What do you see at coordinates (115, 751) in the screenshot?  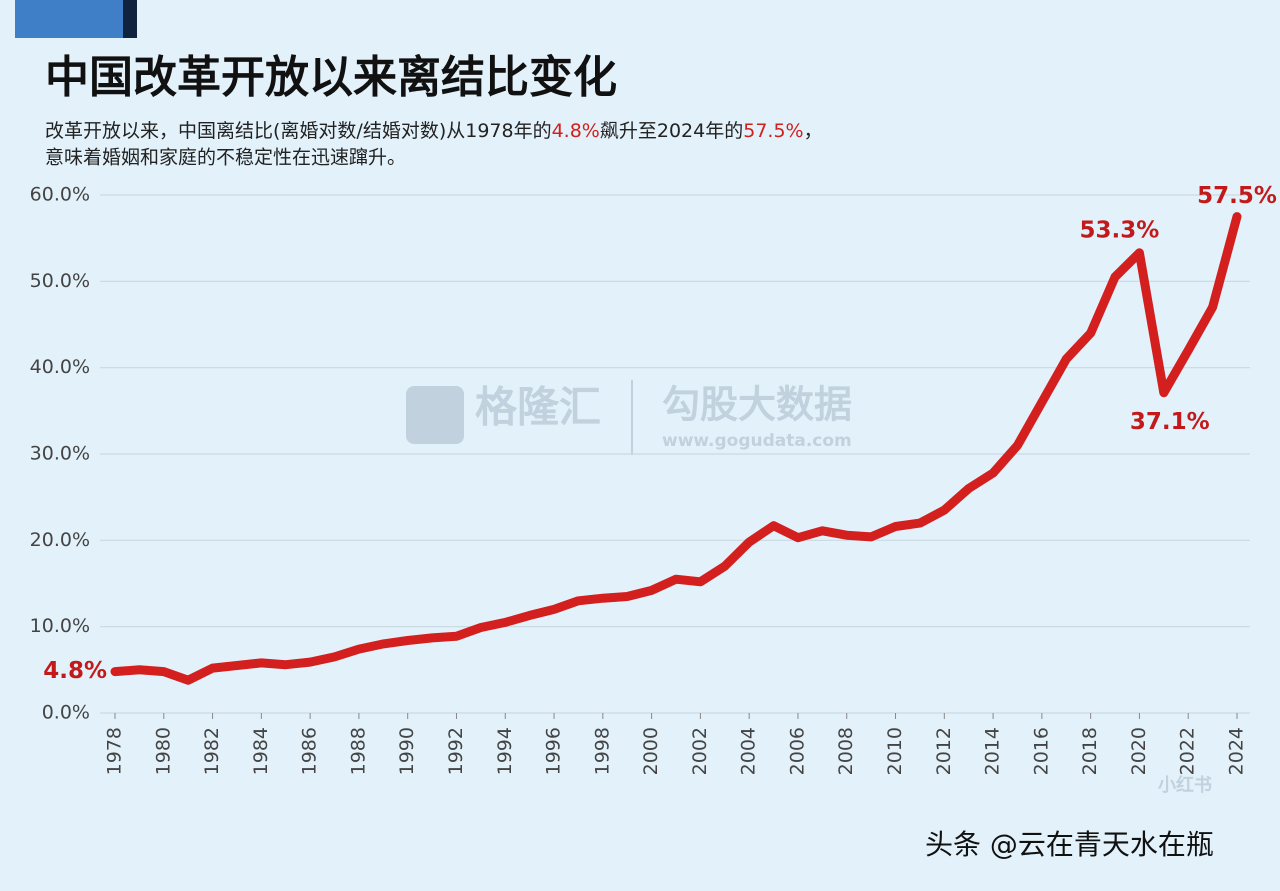 I see `x-tick-label: 1978` at bounding box center [115, 751].